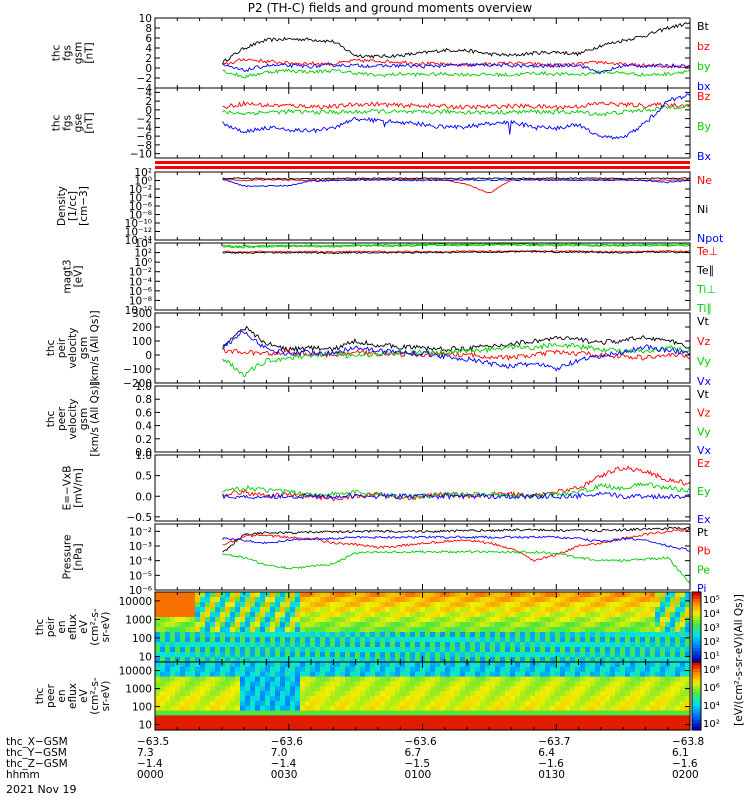  Describe the element at coordinates (696, 694) in the screenshot. I see `colorbar-segment` at that location.